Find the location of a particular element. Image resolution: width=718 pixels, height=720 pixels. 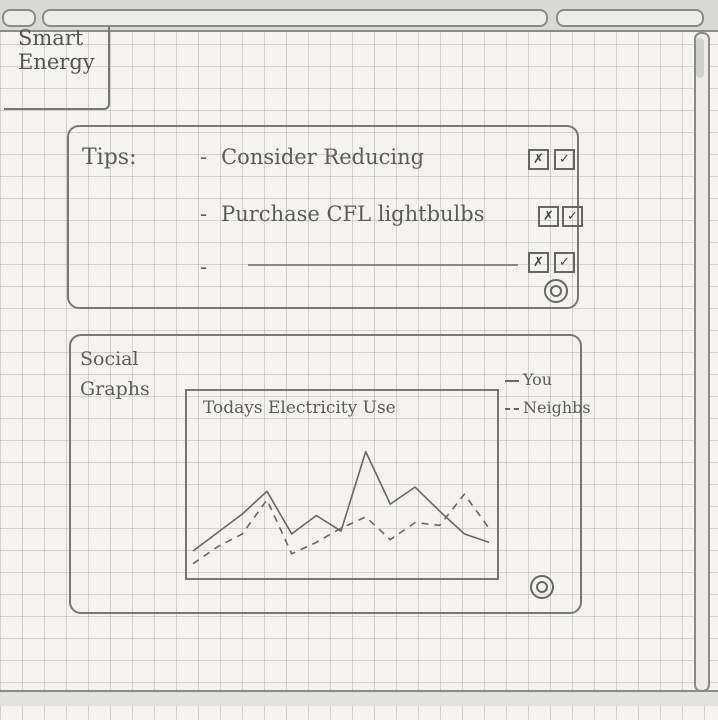

line-chart is located at coordinates (341, 507).